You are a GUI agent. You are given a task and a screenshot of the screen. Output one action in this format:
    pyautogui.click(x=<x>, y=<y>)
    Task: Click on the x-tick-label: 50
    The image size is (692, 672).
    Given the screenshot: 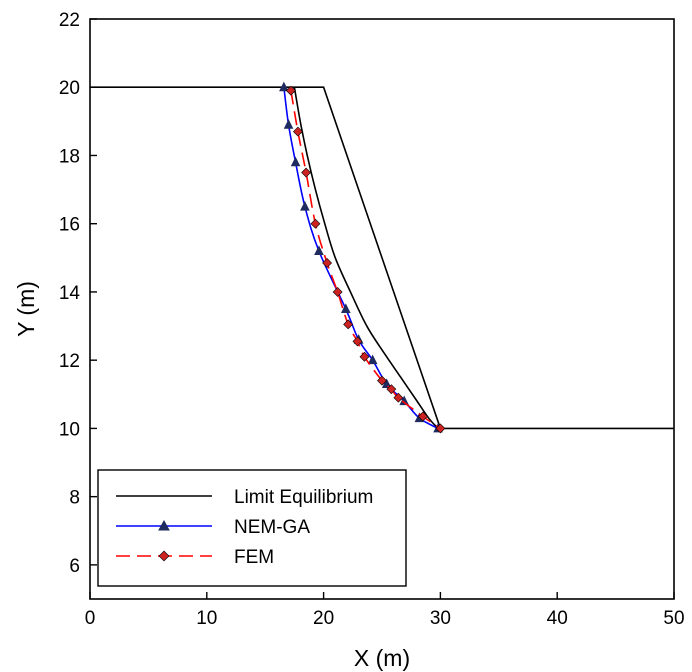 What is the action you would take?
    pyautogui.click(x=673, y=618)
    